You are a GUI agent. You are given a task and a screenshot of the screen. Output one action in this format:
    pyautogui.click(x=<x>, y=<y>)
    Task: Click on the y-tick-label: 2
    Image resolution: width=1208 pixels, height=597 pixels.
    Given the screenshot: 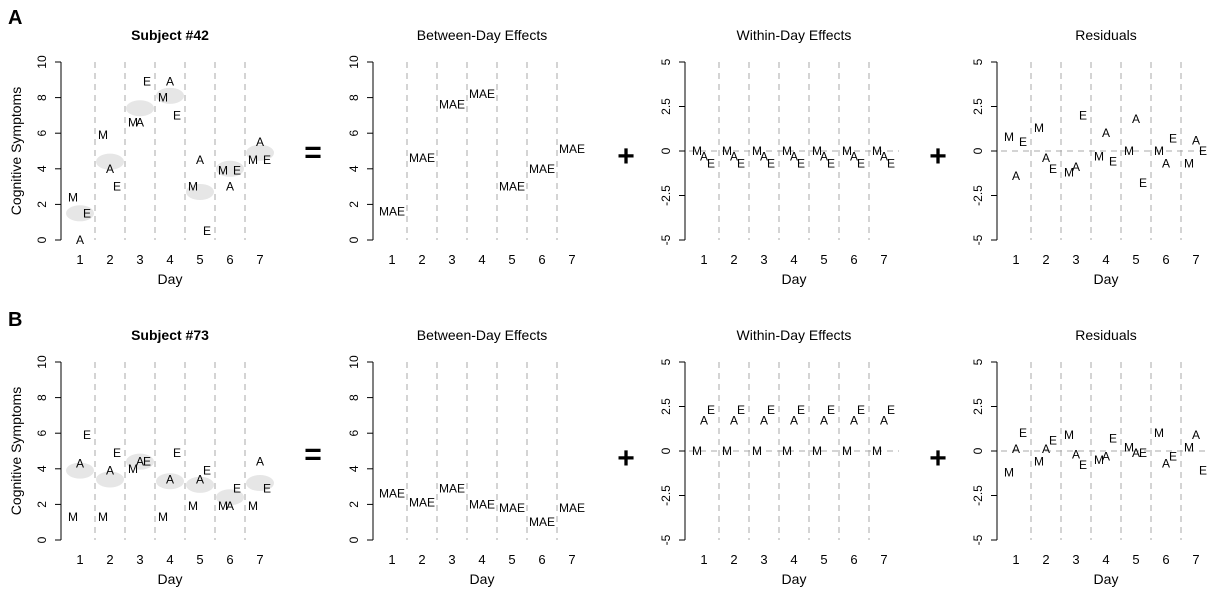 What is the action you would take?
    pyautogui.click(x=354, y=204)
    